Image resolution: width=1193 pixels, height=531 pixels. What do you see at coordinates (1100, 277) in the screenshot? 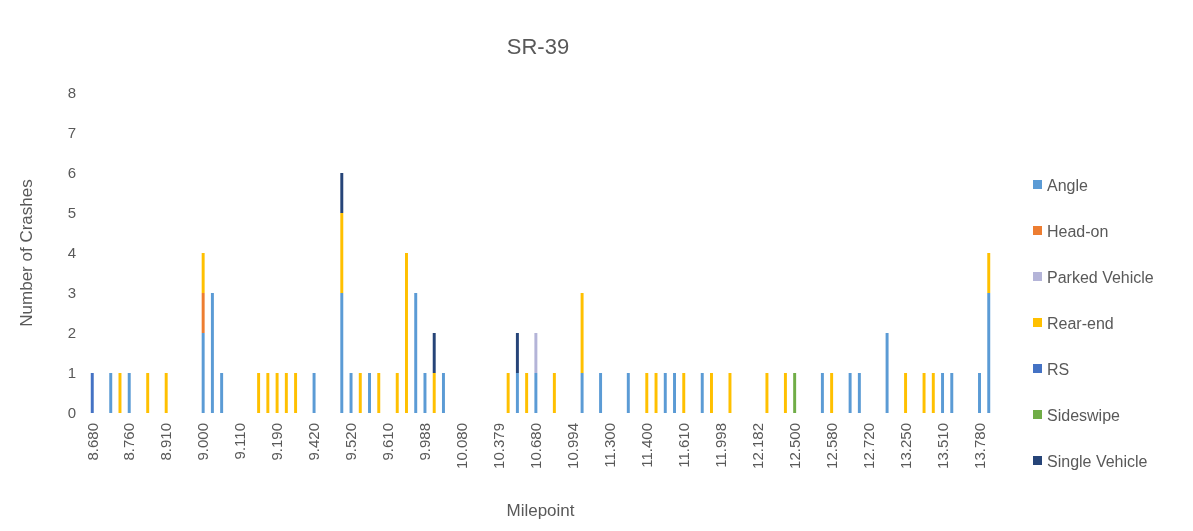
I see `legend-label: Parked Vehicle` at bounding box center [1100, 277].